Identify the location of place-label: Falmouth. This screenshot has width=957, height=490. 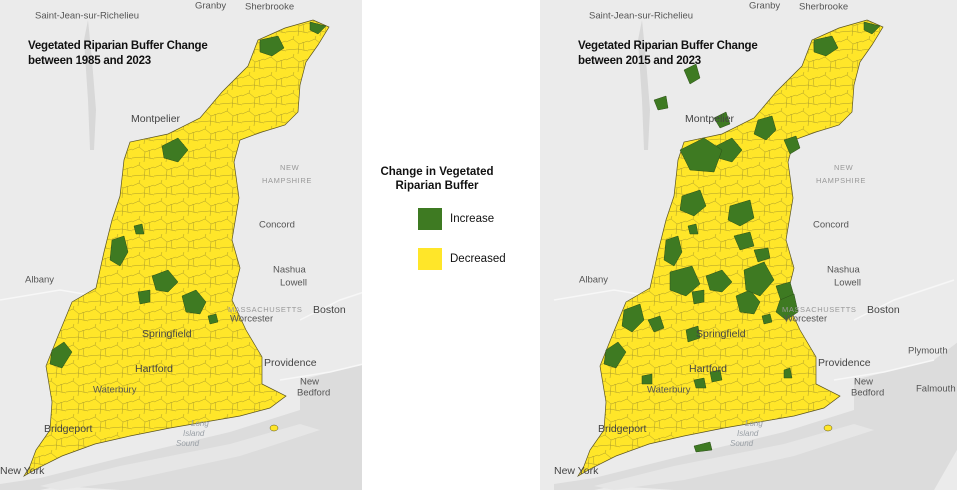
(936, 389).